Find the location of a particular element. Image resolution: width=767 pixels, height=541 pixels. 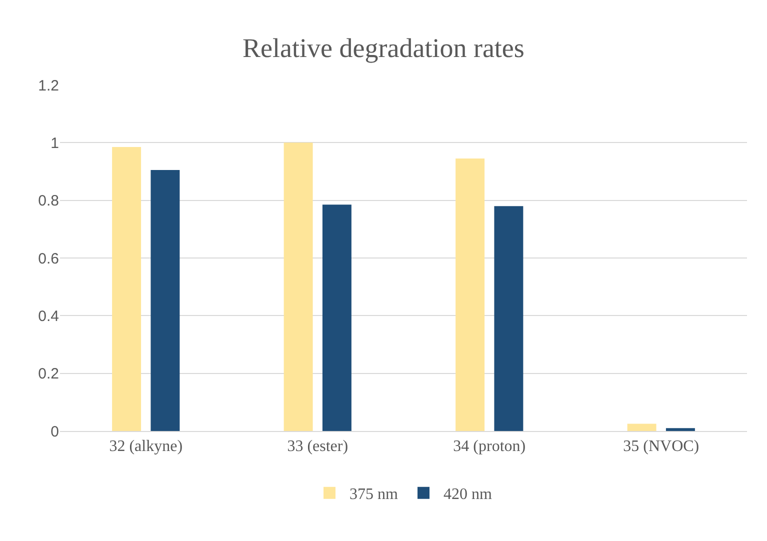

x-tick-label: 32 (alkyne) is located at coordinates (146, 447).